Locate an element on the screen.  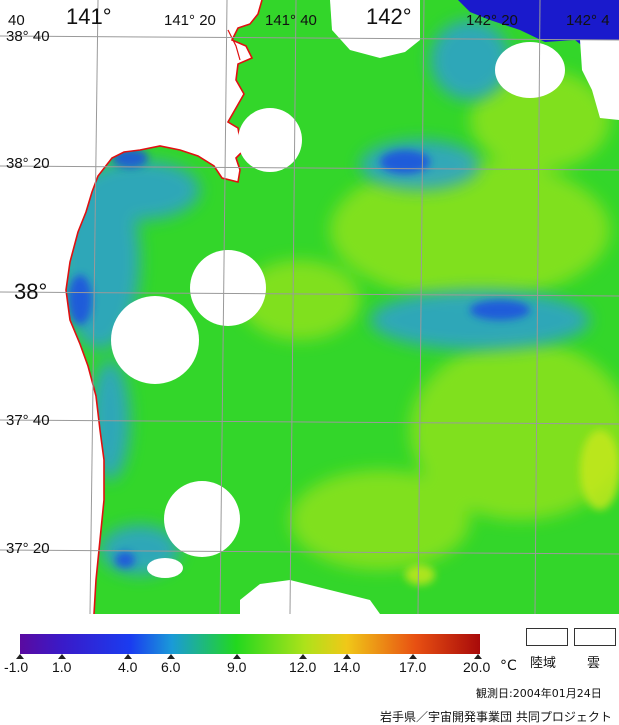
scale-label: 9.0 is located at coordinates (237, 667).